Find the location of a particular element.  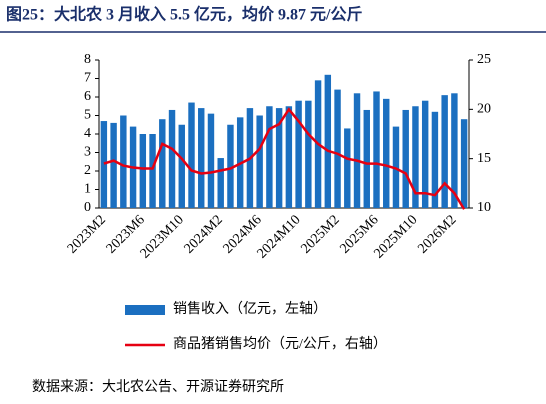

y2-tick-label: 10 is located at coordinates (484, 207).